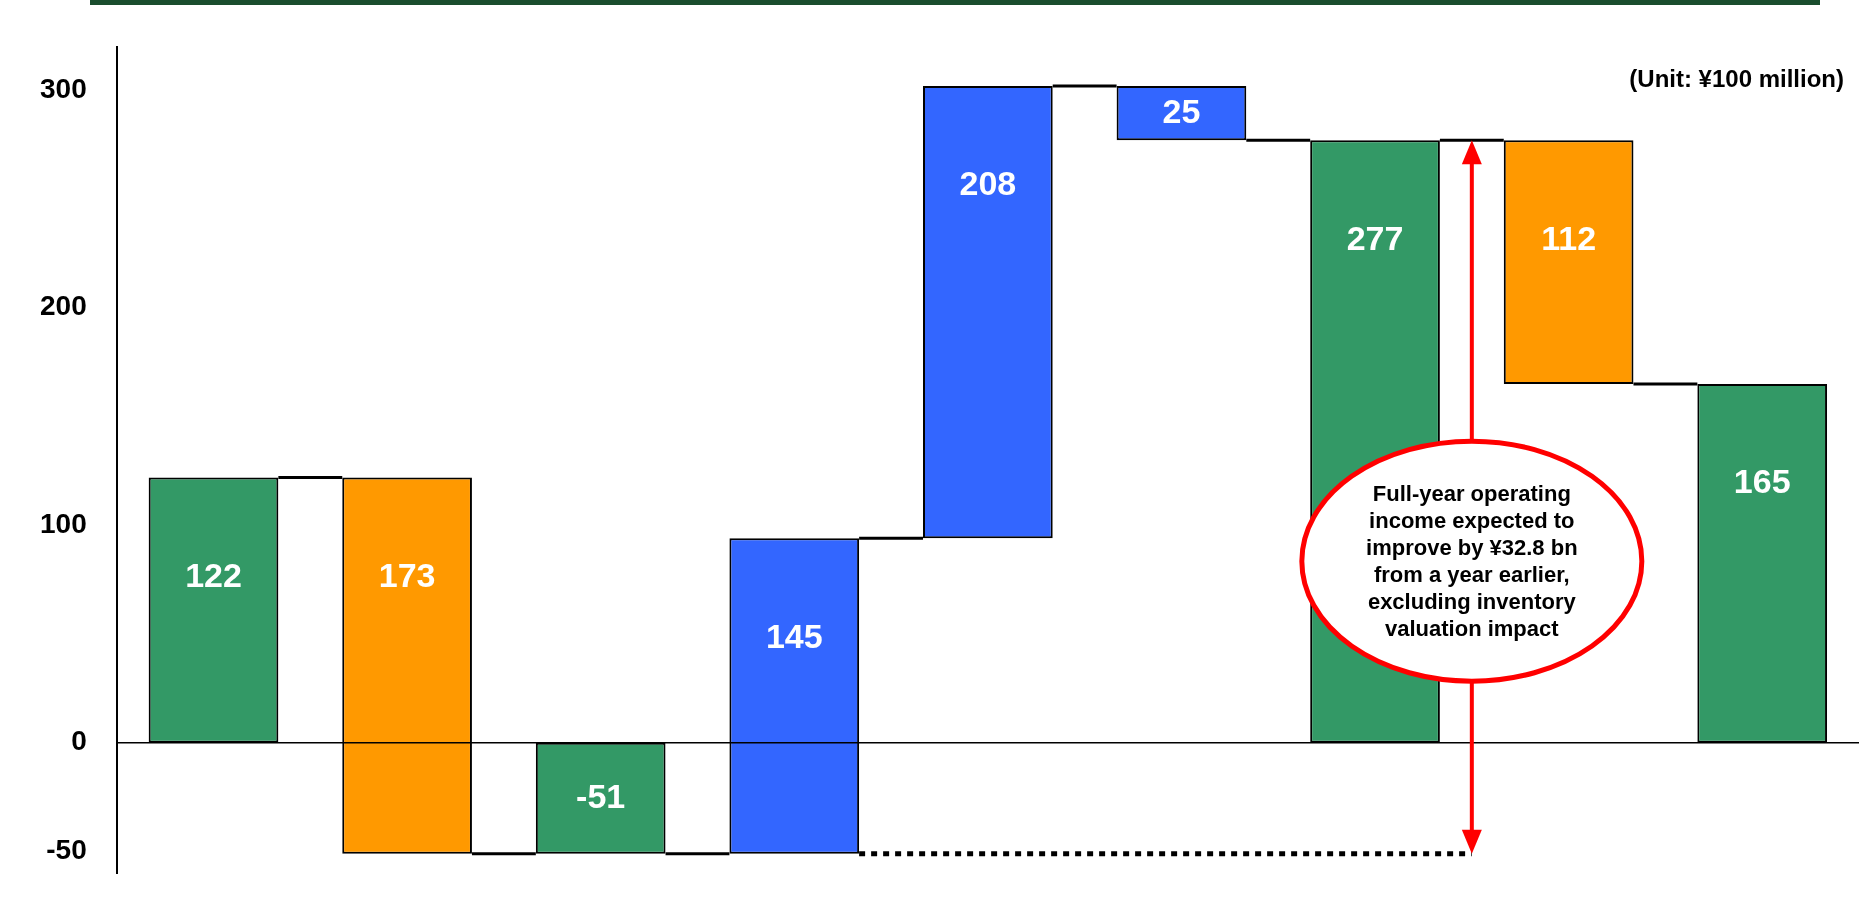  Describe the element at coordinates (63, 306) in the screenshot. I see `y-tick-label: 200` at that location.